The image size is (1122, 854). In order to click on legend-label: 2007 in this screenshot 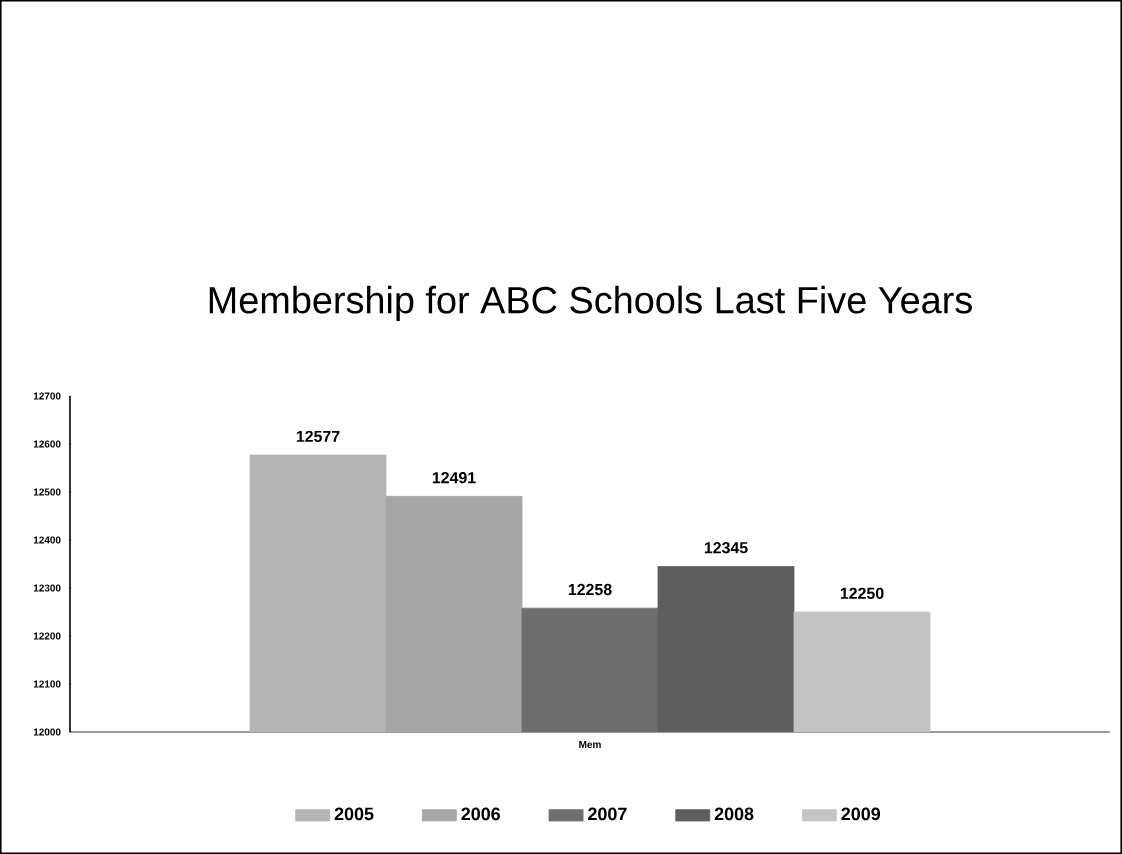, I will do `click(607, 814)`.